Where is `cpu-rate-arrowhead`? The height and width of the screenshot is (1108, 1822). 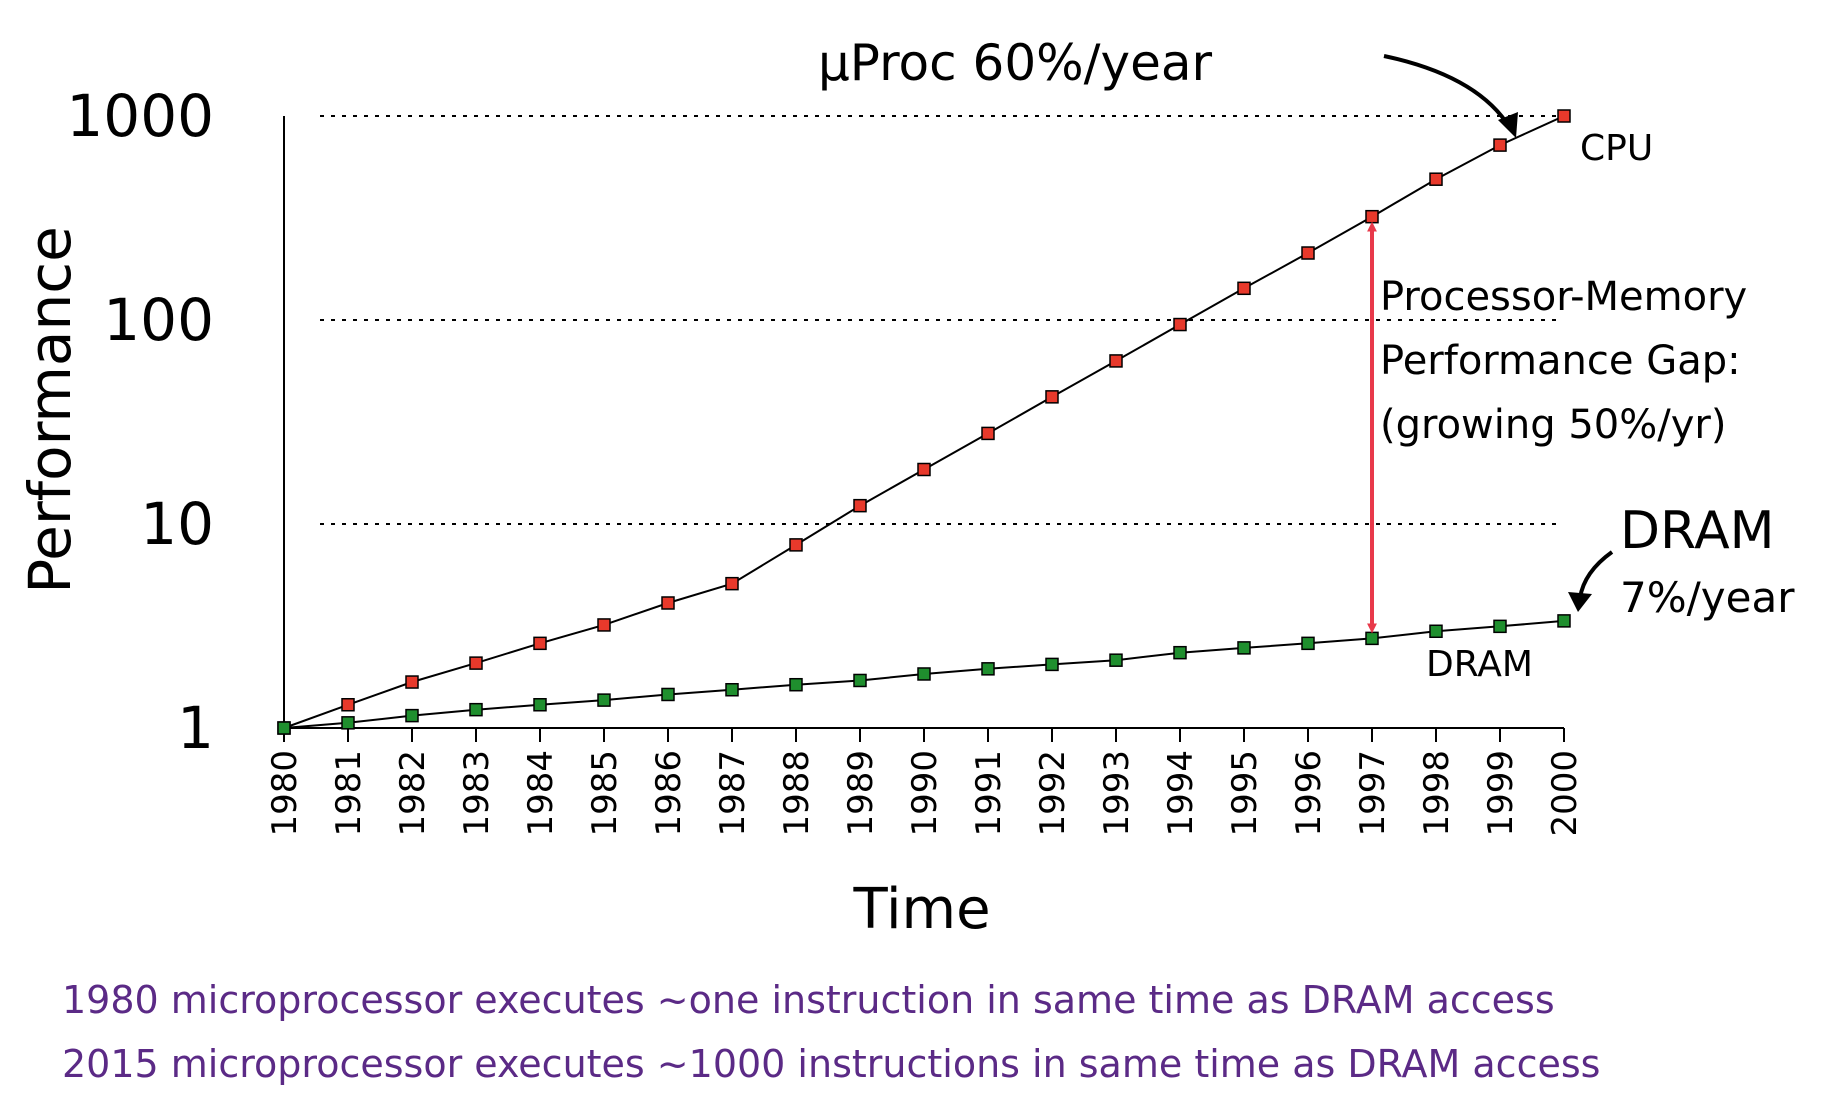
cpu-rate-arrowhead is located at coordinates (1508, 125).